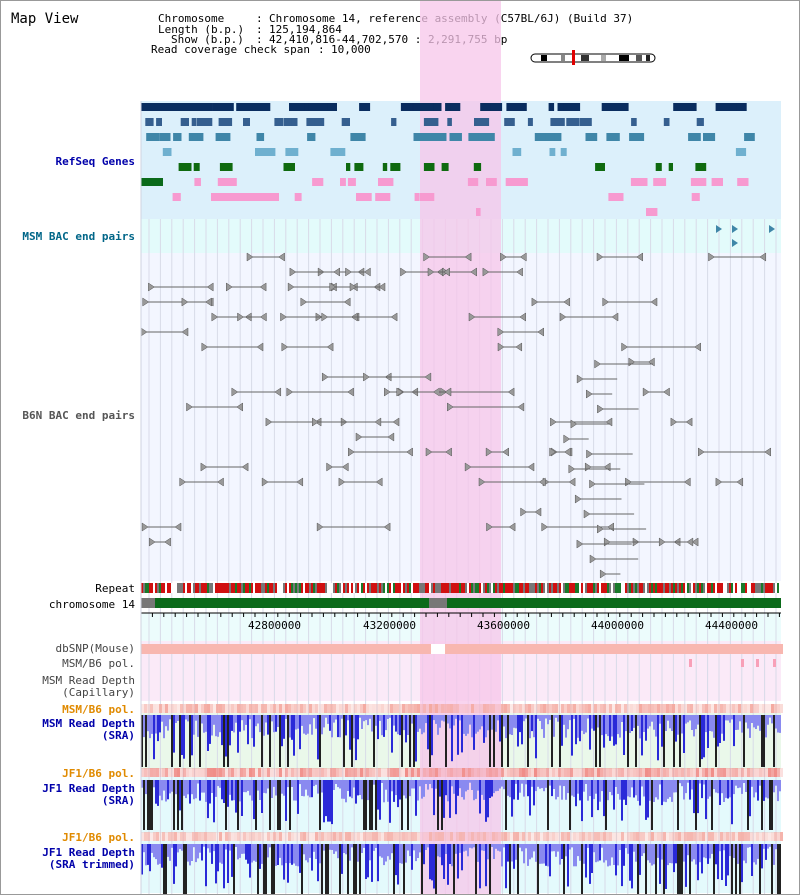 The height and width of the screenshot is (895, 800). I want to click on track-label-msm-b6-pol: MSM/B6 pol., so click(98, 663).